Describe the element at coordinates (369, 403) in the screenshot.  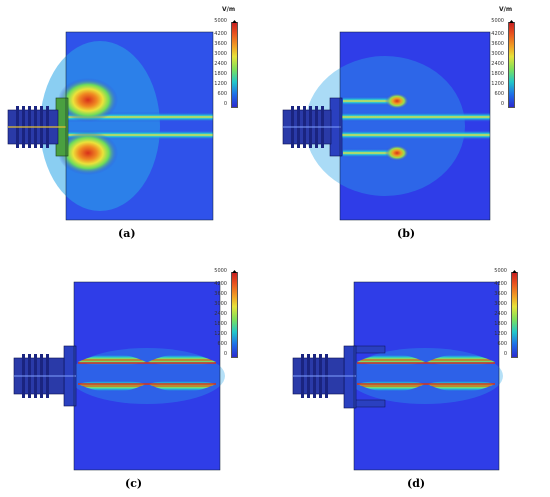
I see `arm-lower` at that location.